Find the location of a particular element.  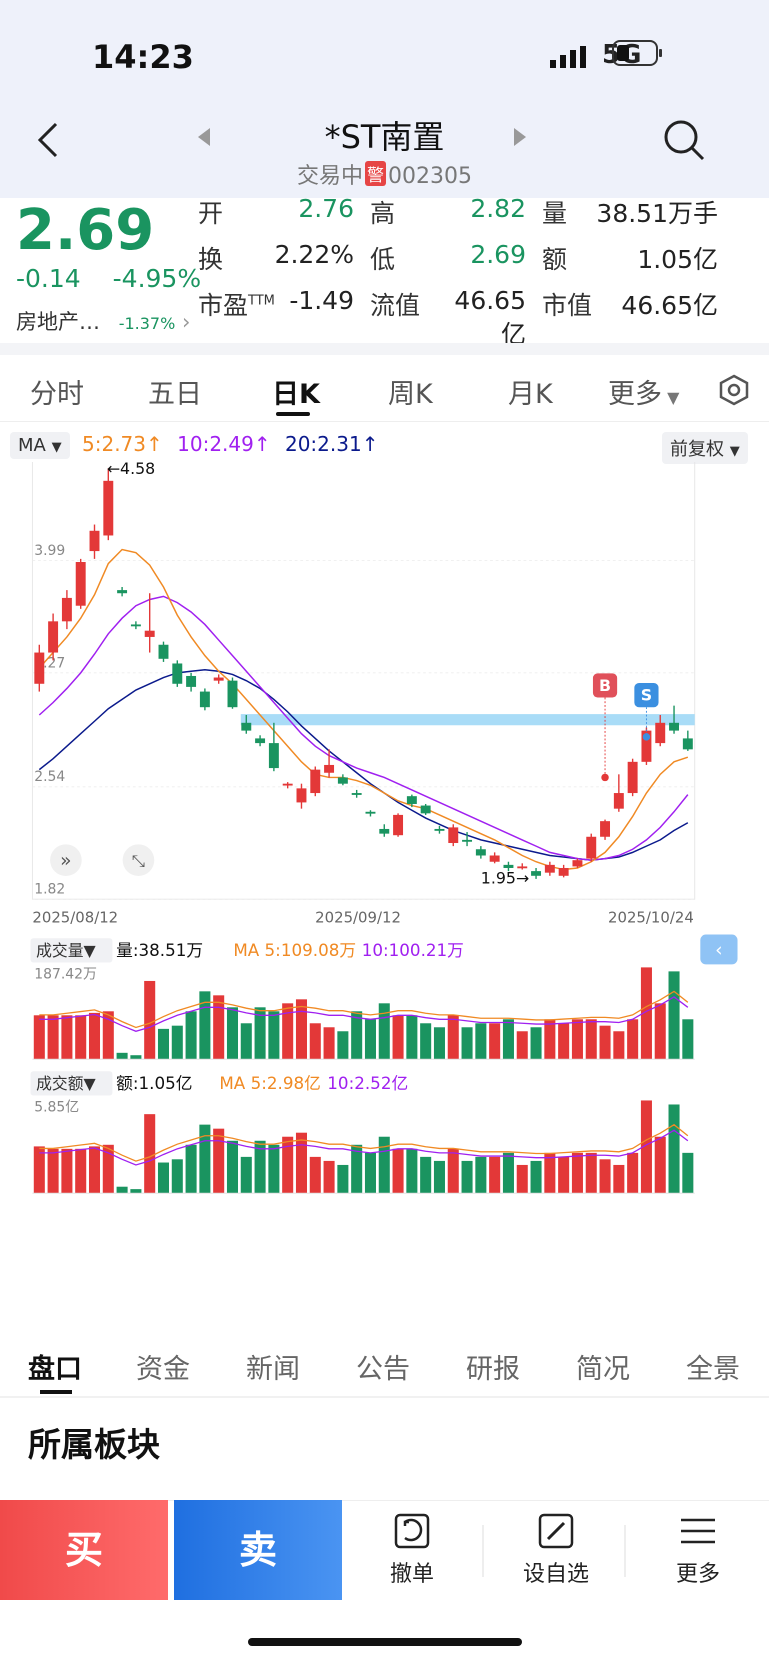

tab-news: 新闻 is located at coordinates (273, 1369).